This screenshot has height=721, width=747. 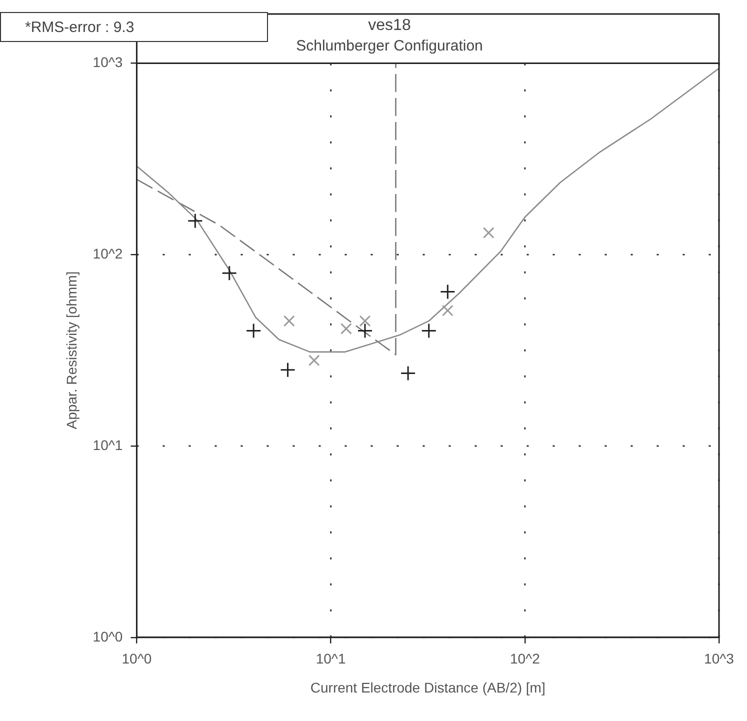 What do you see at coordinates (107, 636) in the screenshot?
I see `y-tick-label: 10^0` at bounding box center [107, 636].